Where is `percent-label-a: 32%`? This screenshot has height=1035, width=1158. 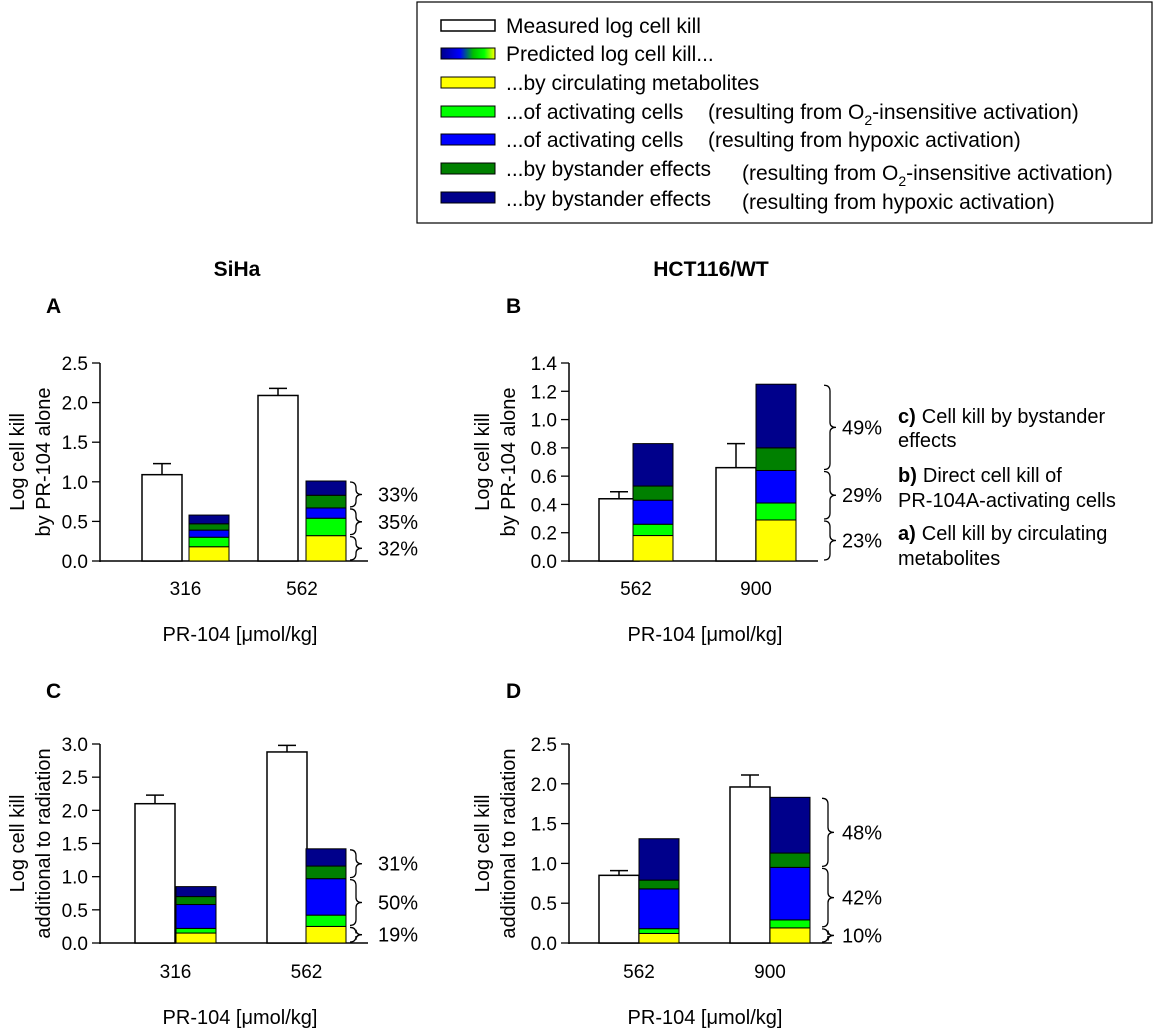
percent-label-a: 32% is located at coordinates (398, 549).